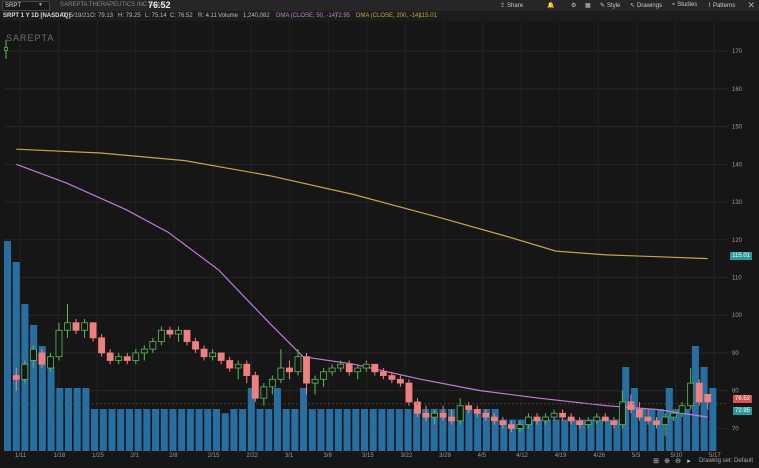 The image size is (759, 468). Describe the element at coordinates (737, 128) in the screenshot. I see `y-tick-label: 150` at that location.